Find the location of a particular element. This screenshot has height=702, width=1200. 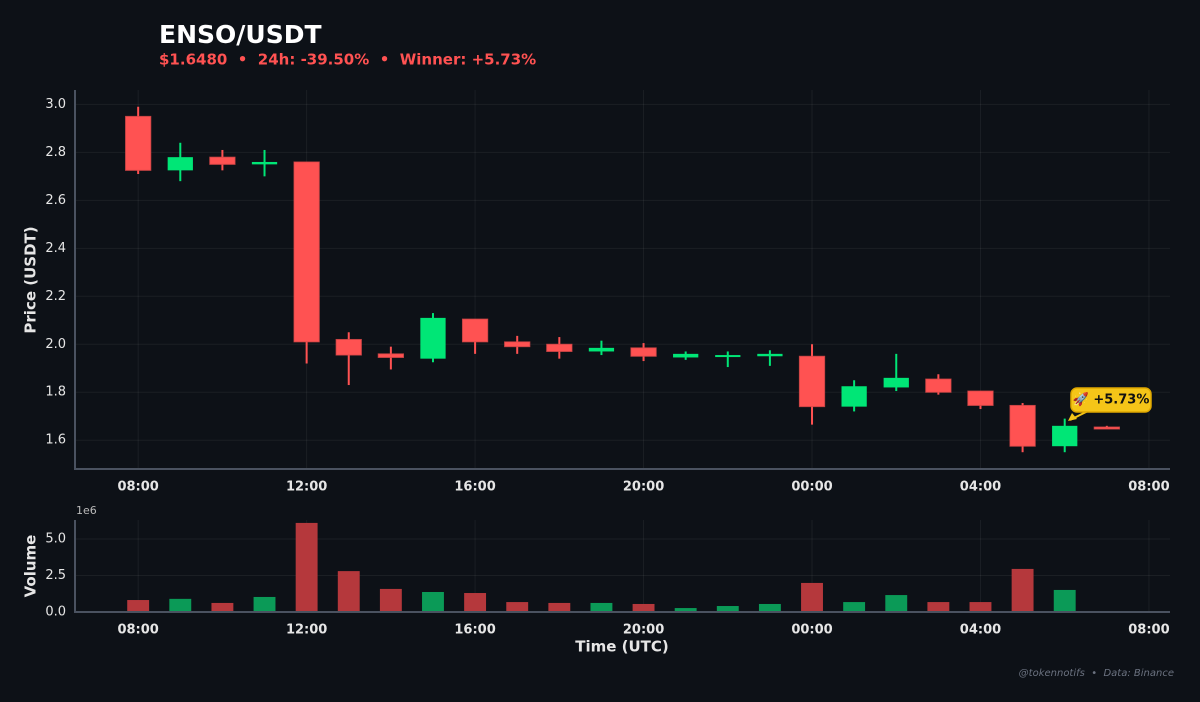

y-axis-title: Volume is located at coordinates (31, 566).